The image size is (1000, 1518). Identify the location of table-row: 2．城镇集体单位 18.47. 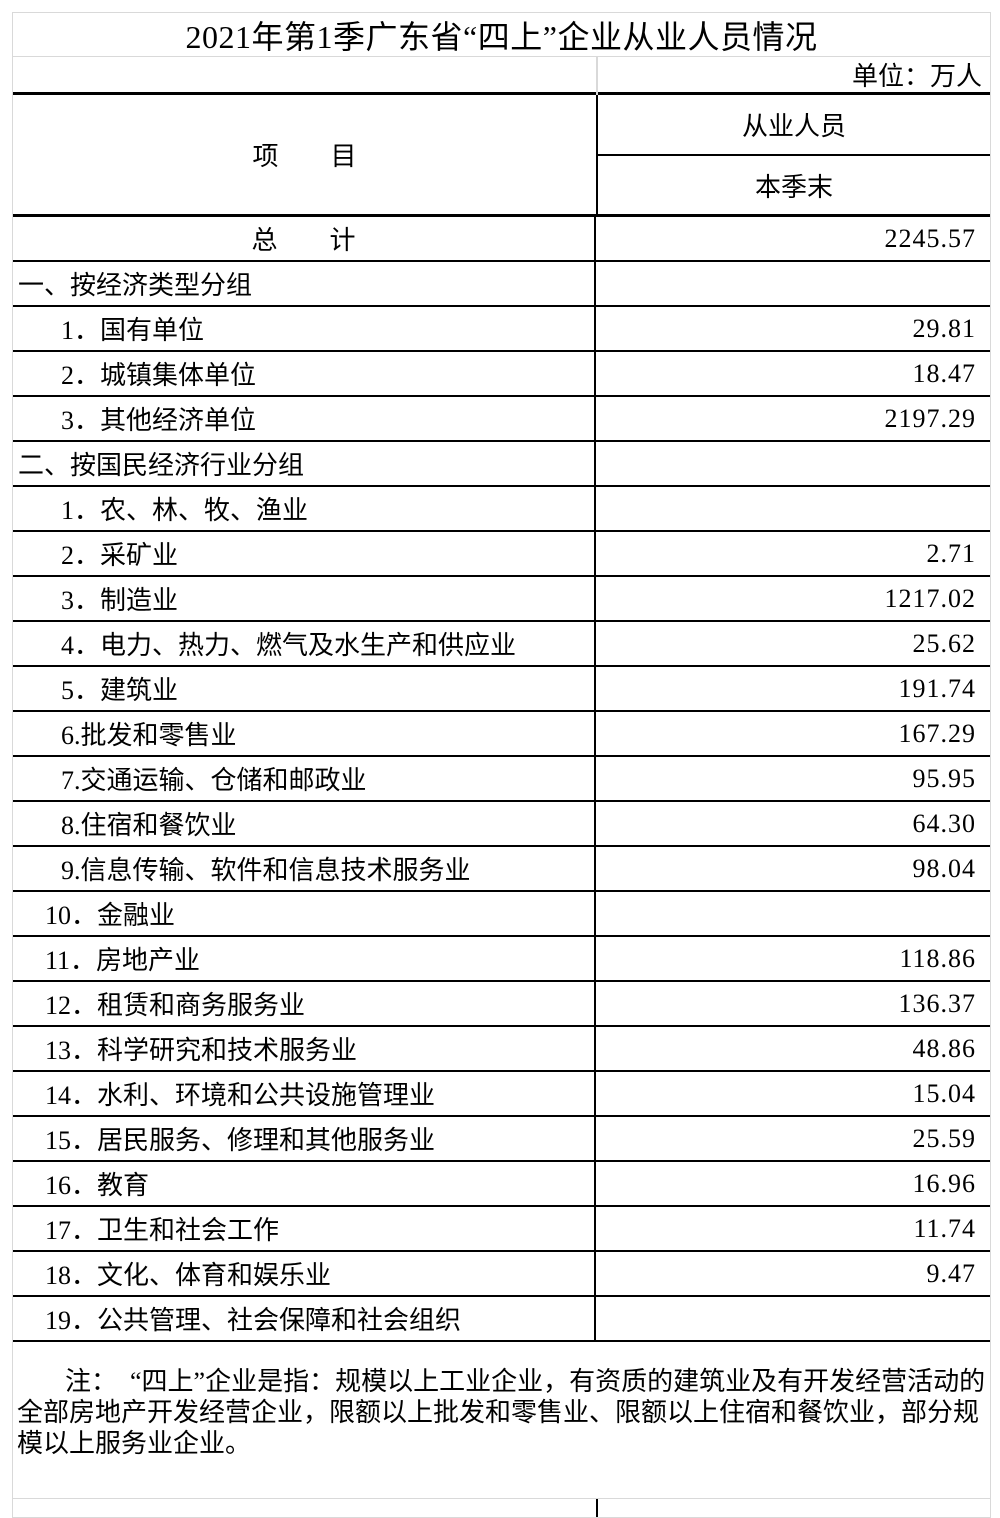
(501, 374).